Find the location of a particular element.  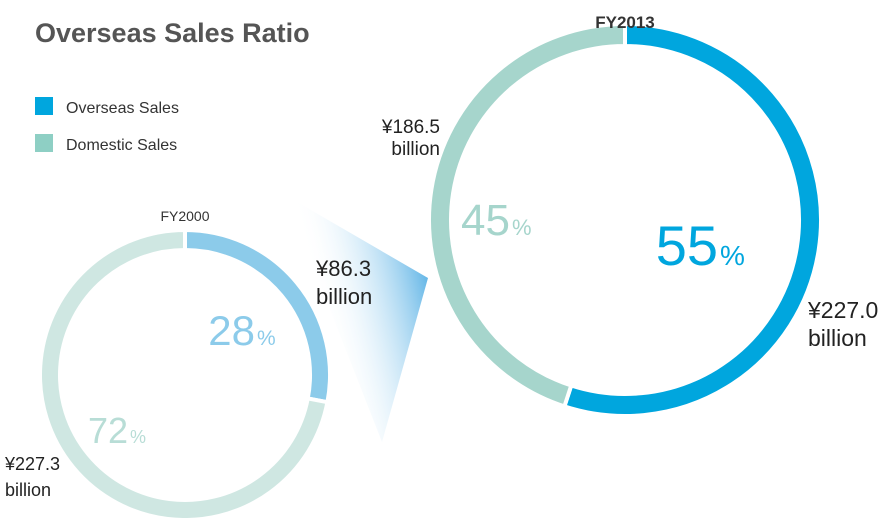

percent-label: 55 is located at coordinates (687, 245).